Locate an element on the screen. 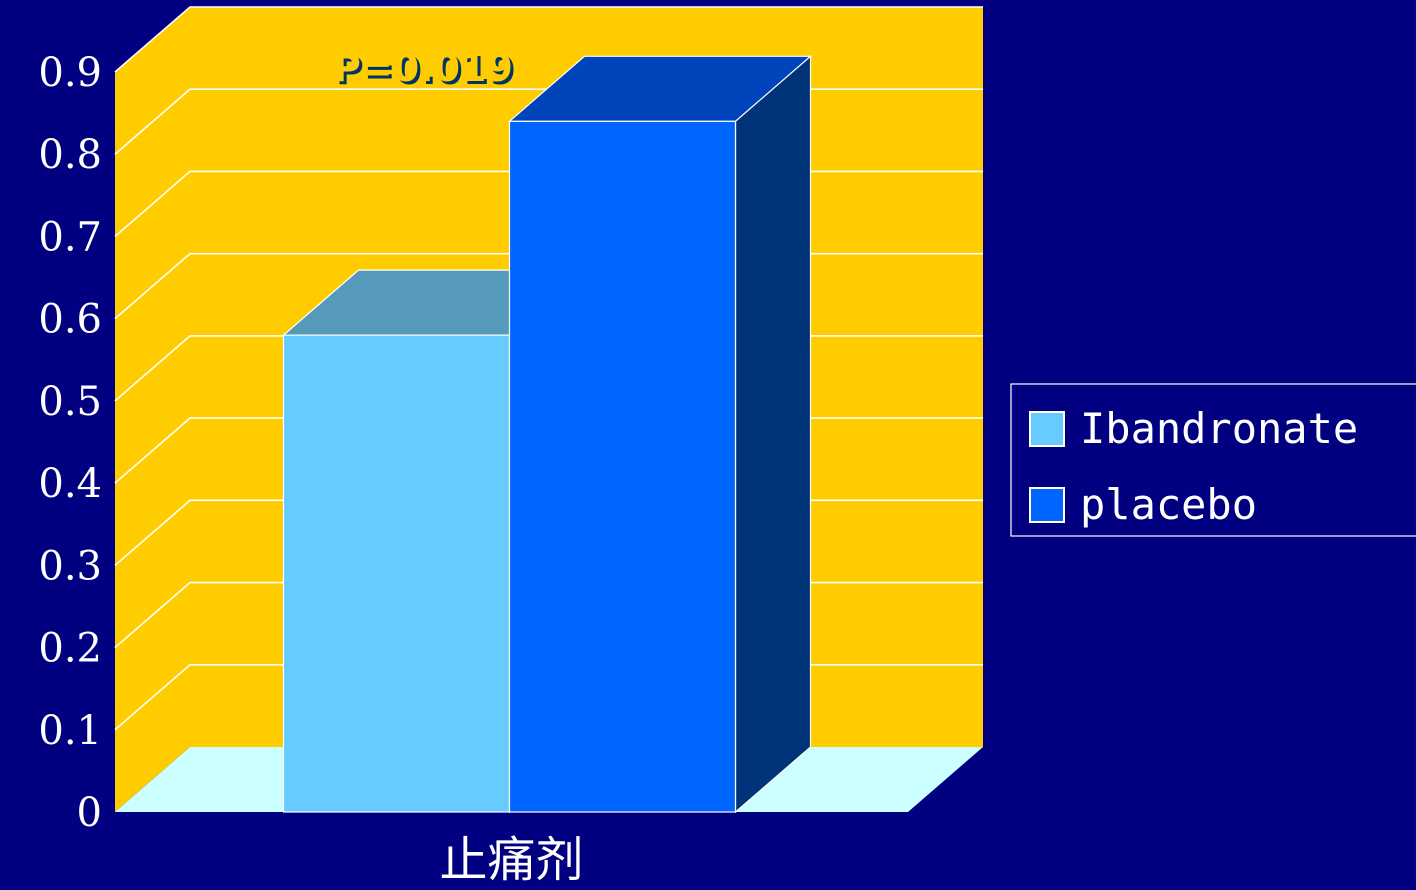 Image resolution: width=1416 pixels, height=890 pixels. side-wall is located at coordinates (152, 409).